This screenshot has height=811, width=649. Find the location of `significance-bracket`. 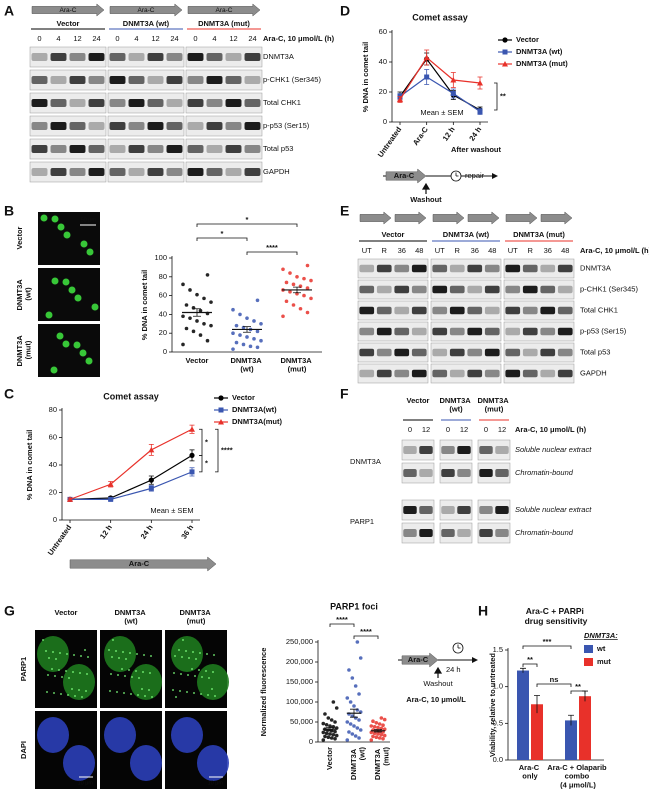

significance-bracket is located at coordinates (247, 225).